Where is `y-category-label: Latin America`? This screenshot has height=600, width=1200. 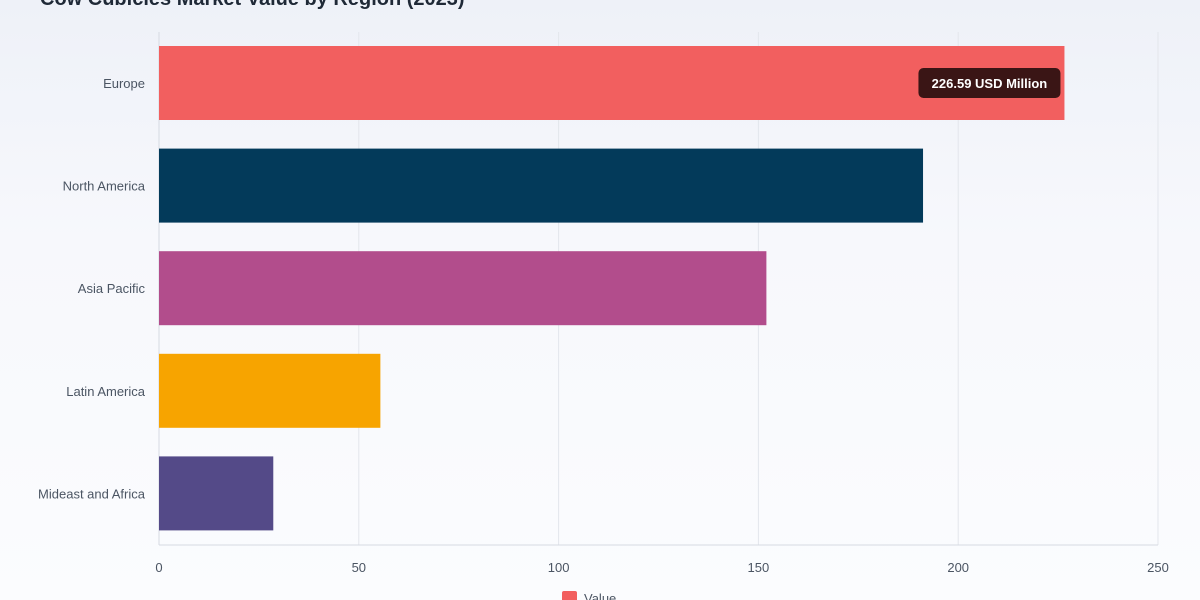 y-category-label: Latin America is located at coordinates (106, 391).